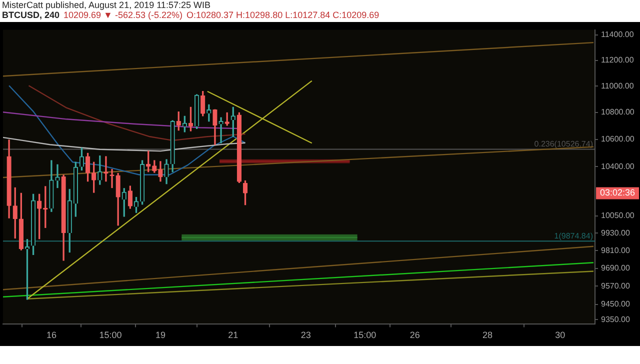 The image size is (640, 364). What do you see at coordinates (618, 215) in the screenshot?
I see `y-tick-label: 10050.00` at bounding box center [618, 215].